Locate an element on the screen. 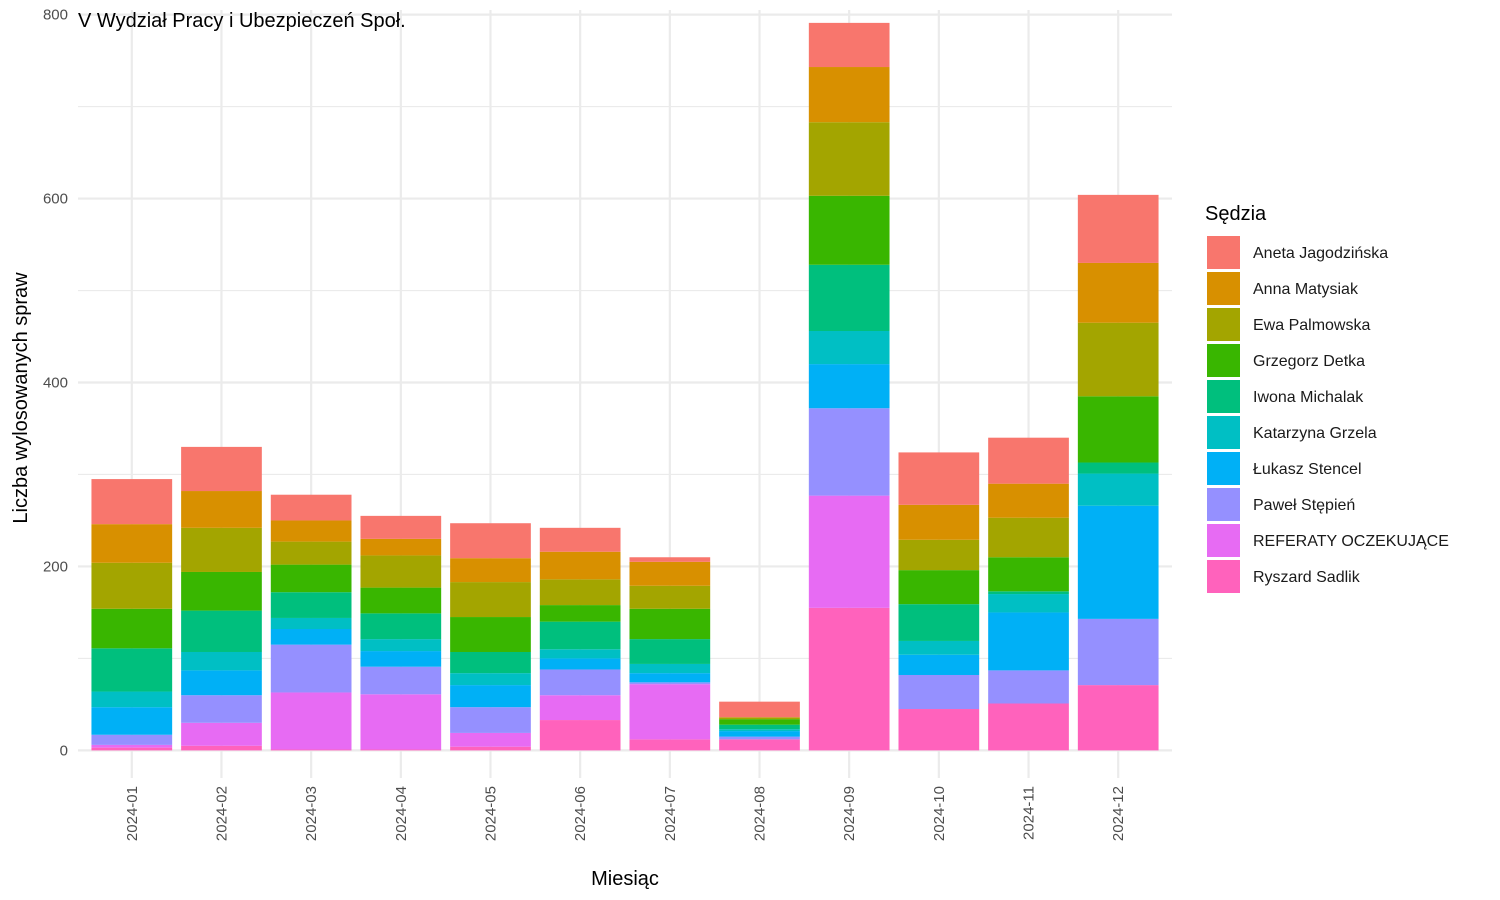 The height and width of the screenshot is (900, 1500). x-tick-label: 2024-12 is located at coordinates (1118, 813).